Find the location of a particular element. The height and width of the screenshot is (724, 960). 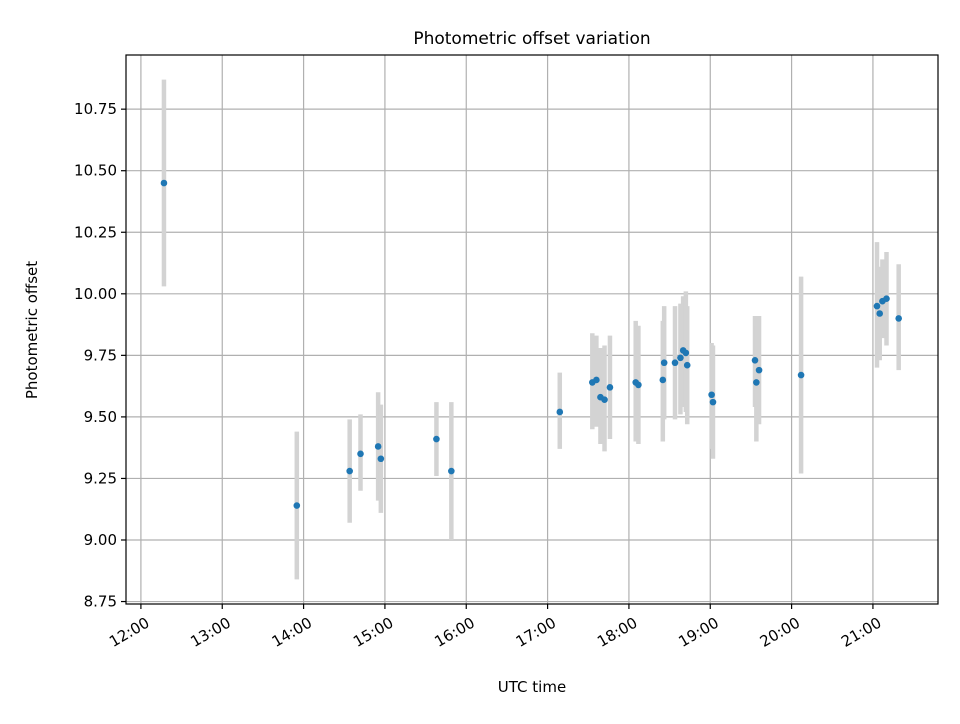

x-tick-label: 15:00 is located at coordinates (373, 632).